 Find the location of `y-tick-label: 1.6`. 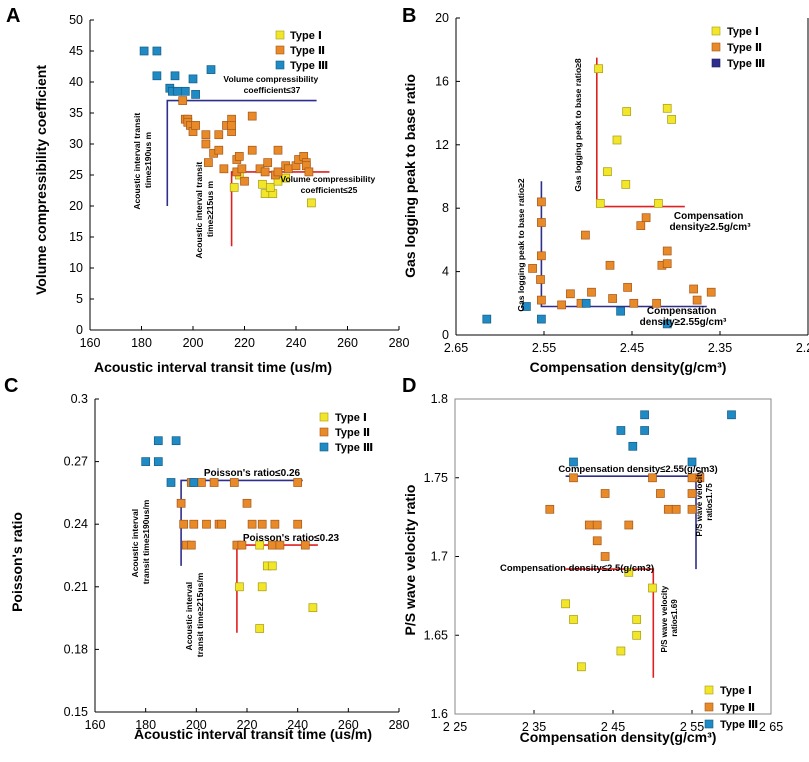

y-tick-label: 1.6 is located at coordinates (439, 714).